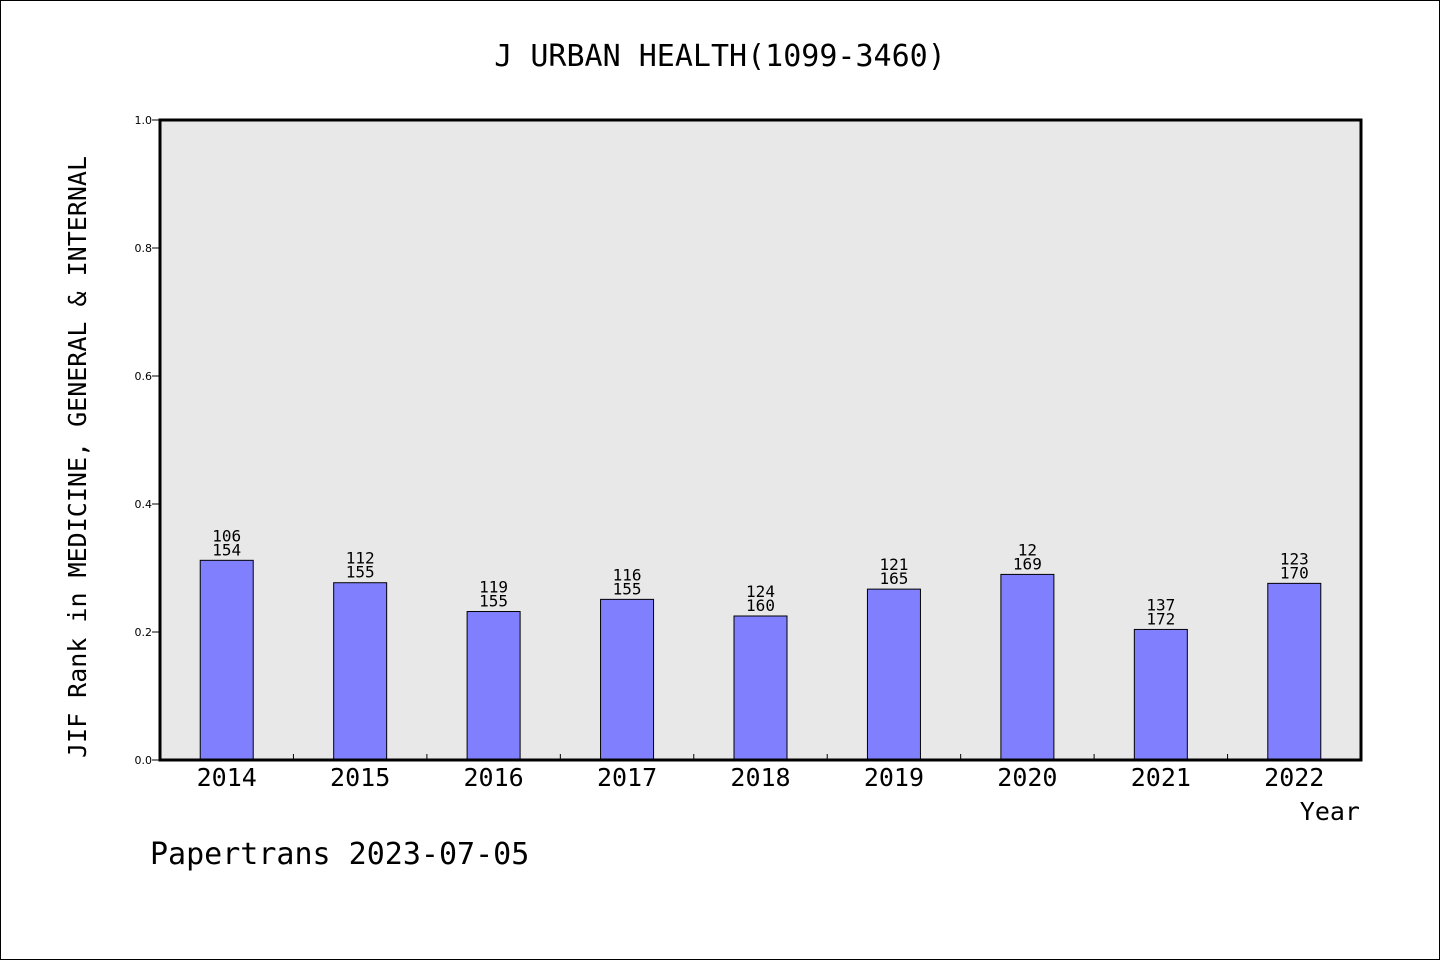  What do you see at coordinates (1161, 777) in the screenshot?
I see `x-tick-label: 2021` at bounding box center [1161, 777].